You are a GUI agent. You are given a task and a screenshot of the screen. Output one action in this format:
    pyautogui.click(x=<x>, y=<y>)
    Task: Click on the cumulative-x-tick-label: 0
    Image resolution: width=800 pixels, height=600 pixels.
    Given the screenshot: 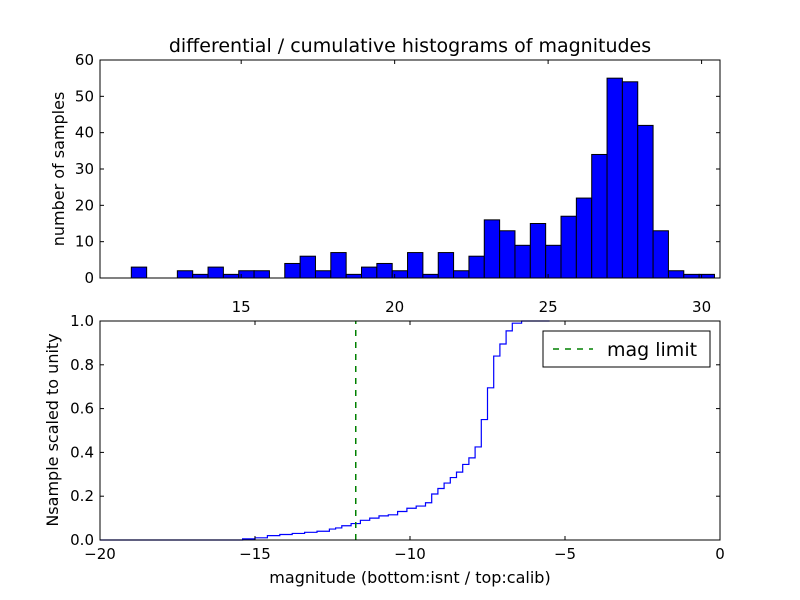 What is the action you would take?
    pyautogui.click(x=720, y=554)
    